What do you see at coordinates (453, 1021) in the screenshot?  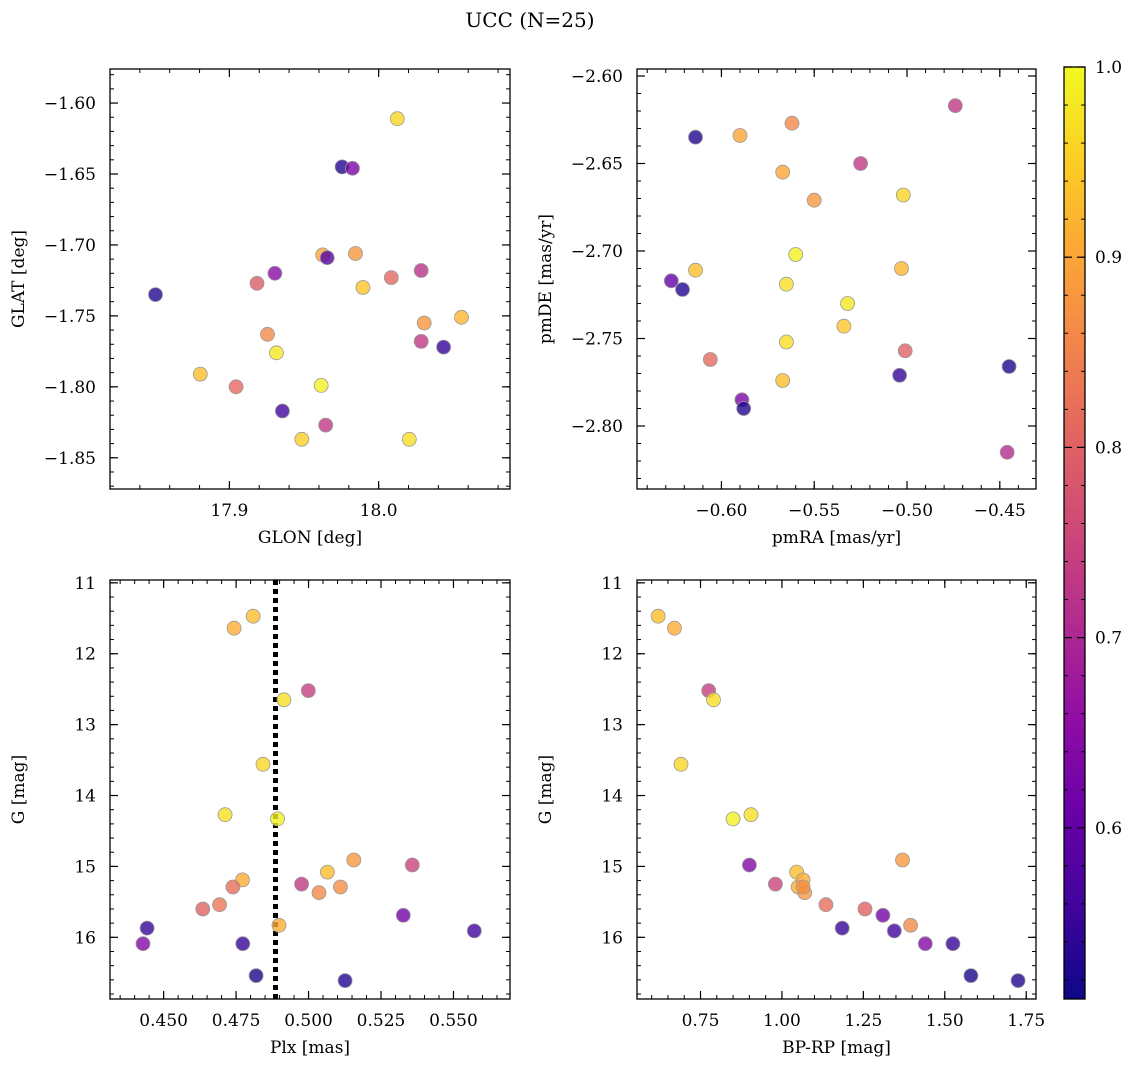 I see `x-tick-label: 0.550` at bounding box center [453, 1021].